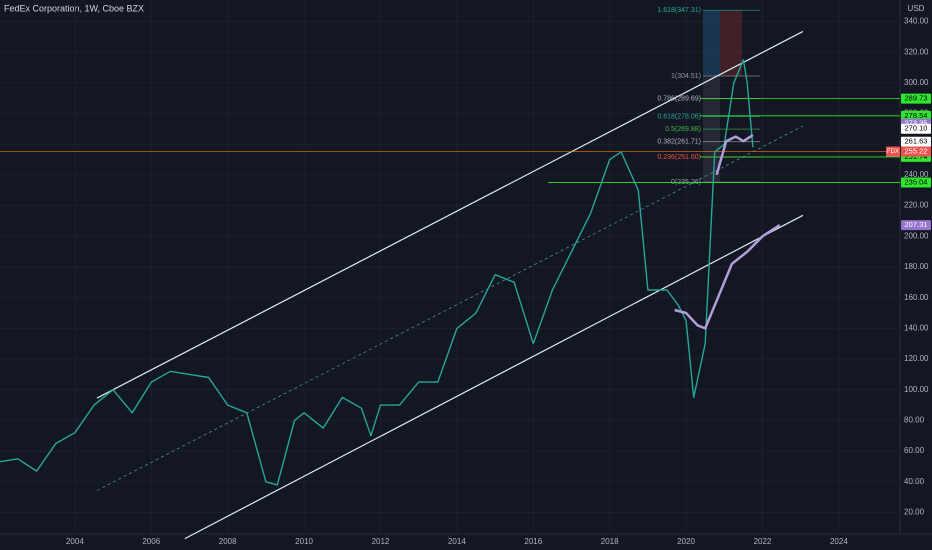  I want to click on x-tick-label: 2012, so click(381, 541).